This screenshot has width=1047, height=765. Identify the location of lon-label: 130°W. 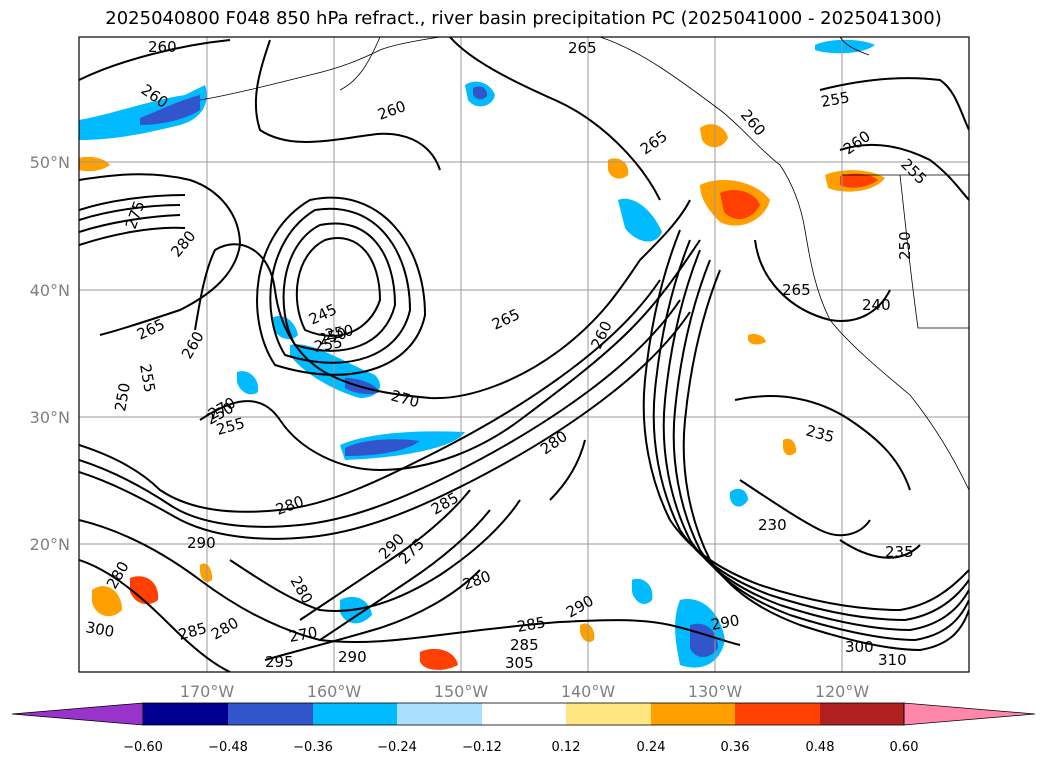
(715, 691).